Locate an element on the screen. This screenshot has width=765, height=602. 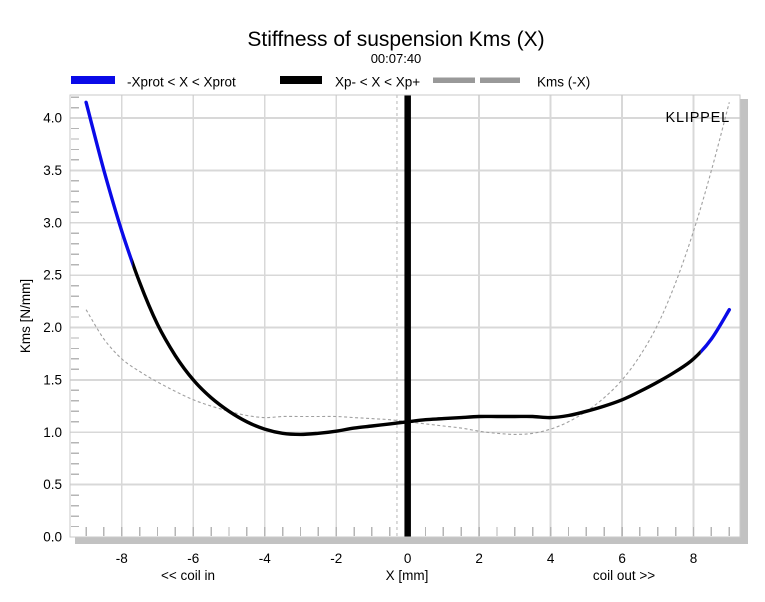
y-tick-label: 3.0 is located at coordinates (52, 222).